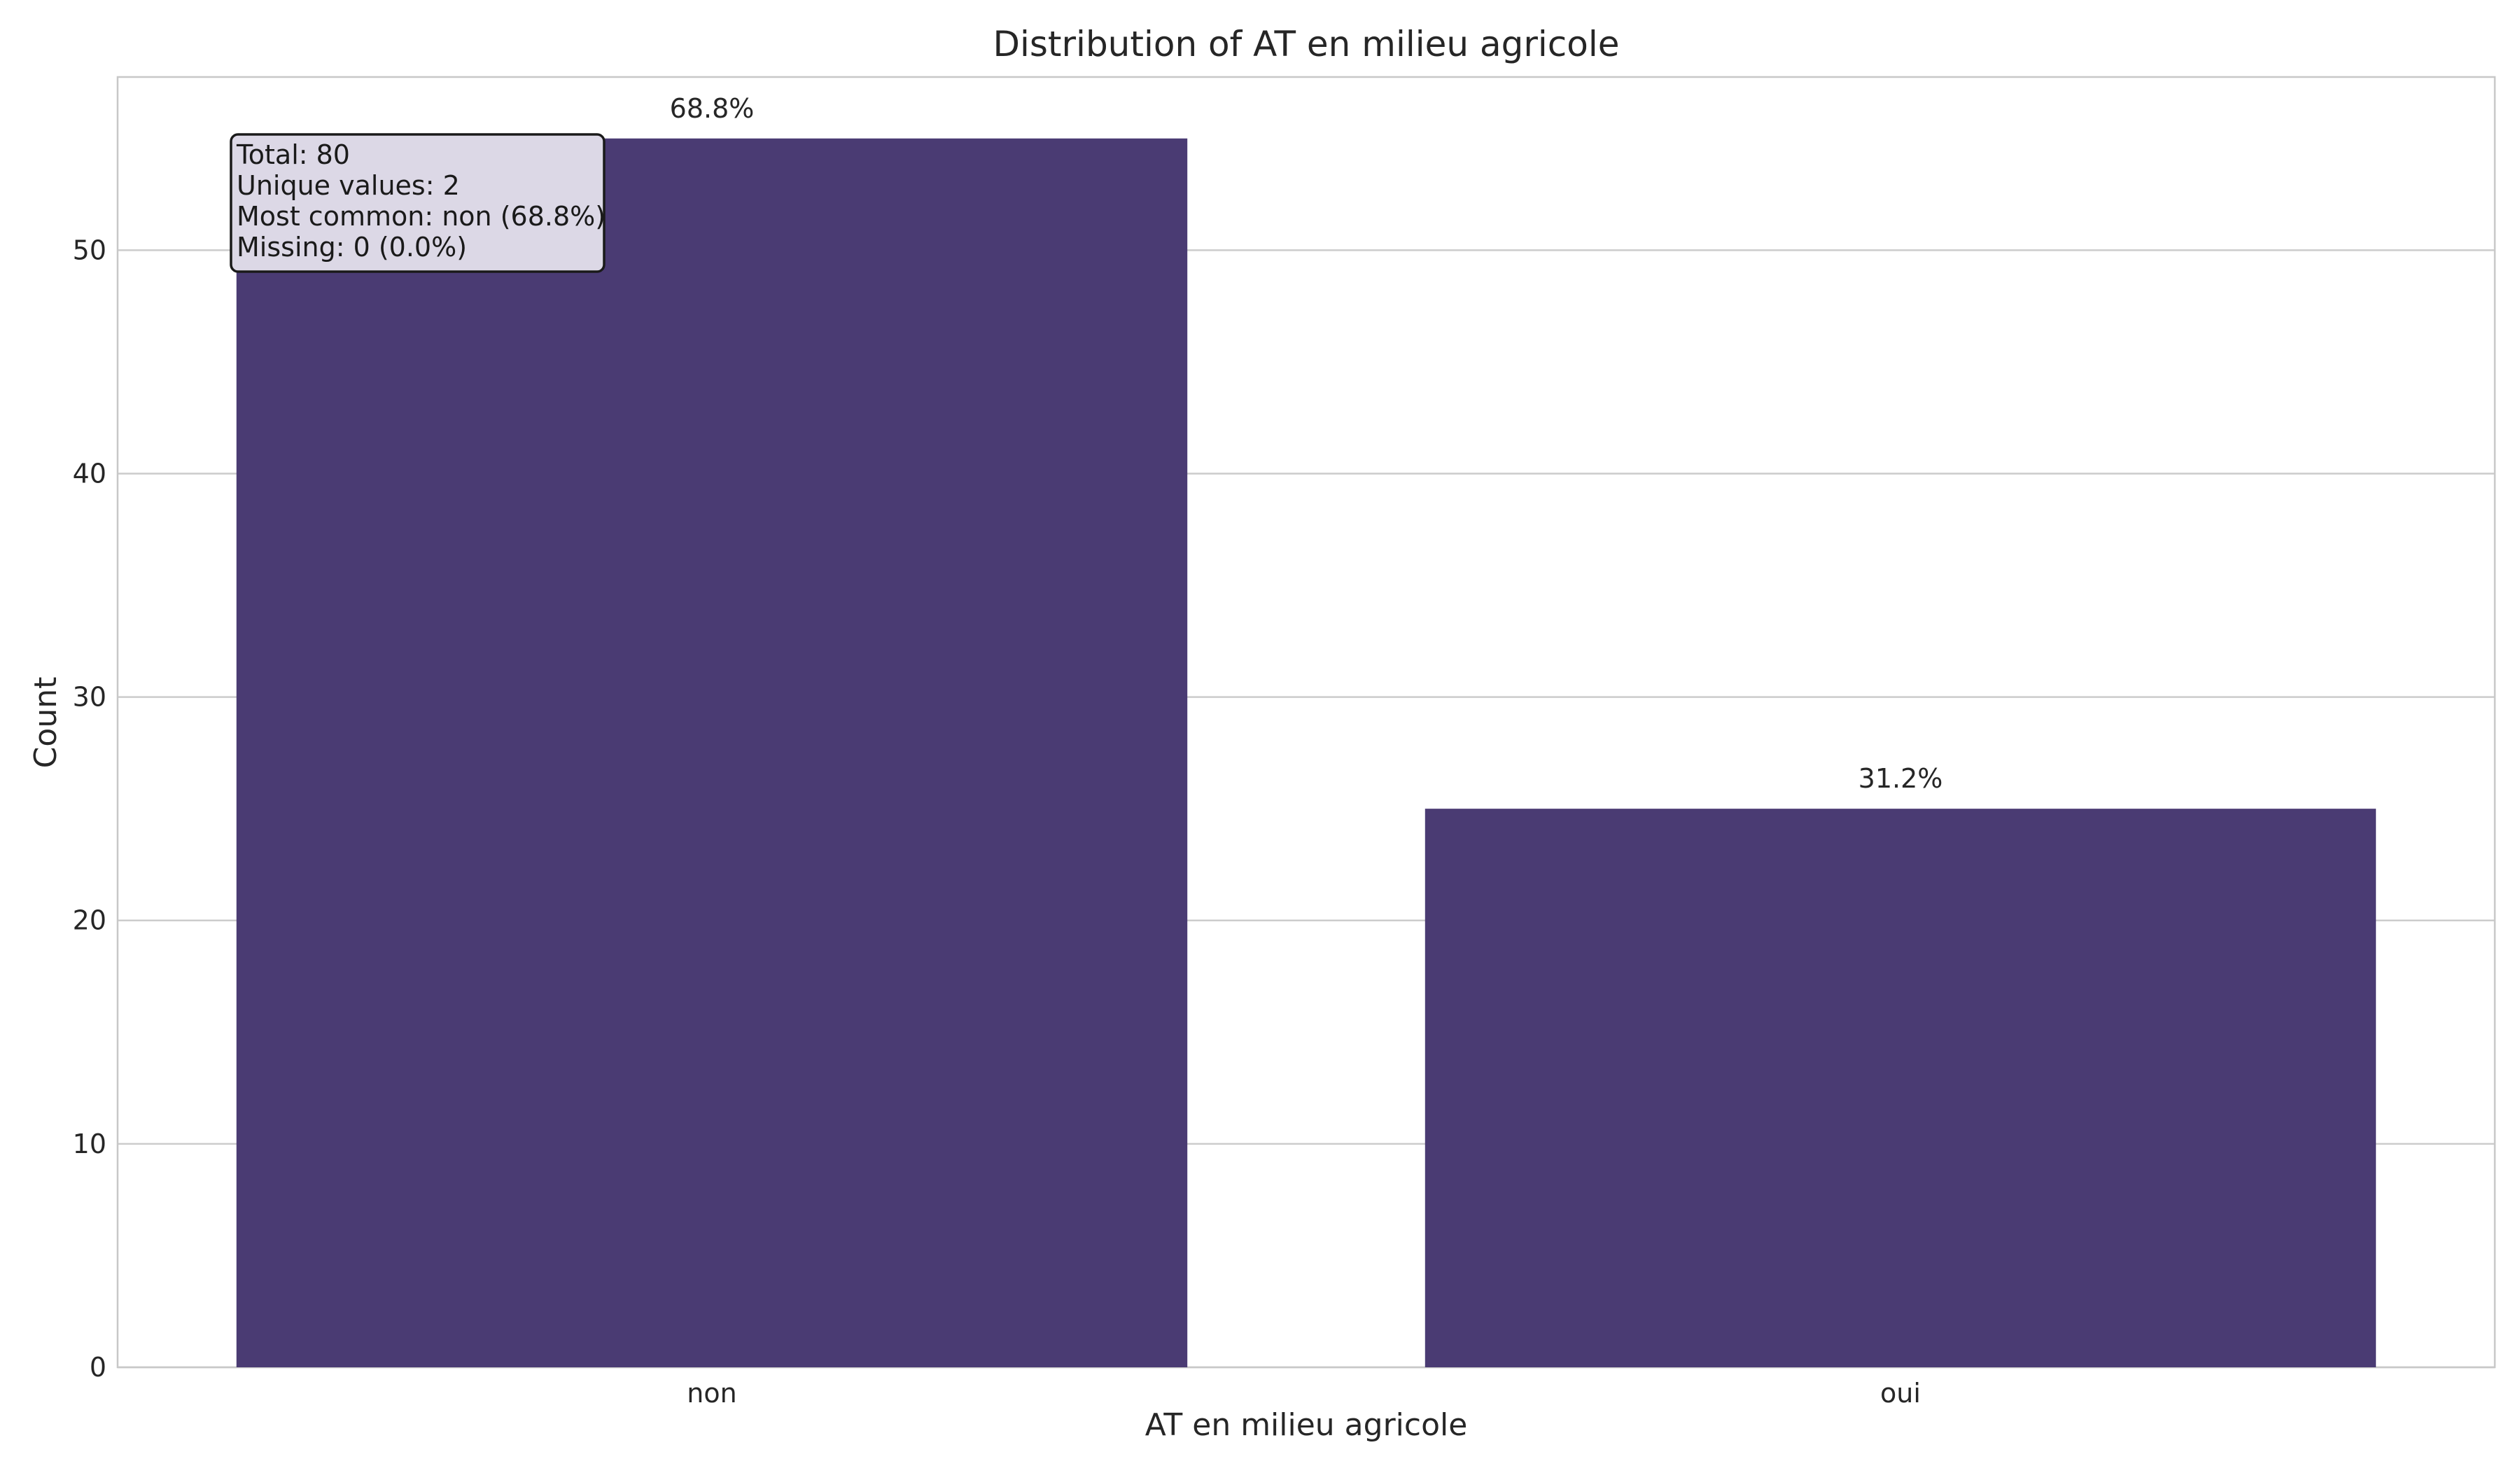 Image resolution: width=2520 pixels, height=1473 pixels. I want to click on bar-value-label: 68.8%, so click(712, 108).